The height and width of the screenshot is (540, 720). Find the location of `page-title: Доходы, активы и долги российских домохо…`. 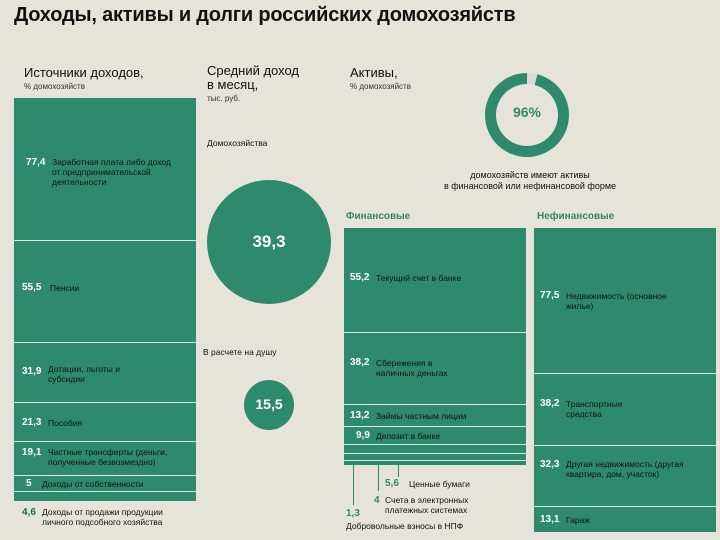

page-title: Доходы, активы и долги российских домохо… is located at coordinates (265, 15).